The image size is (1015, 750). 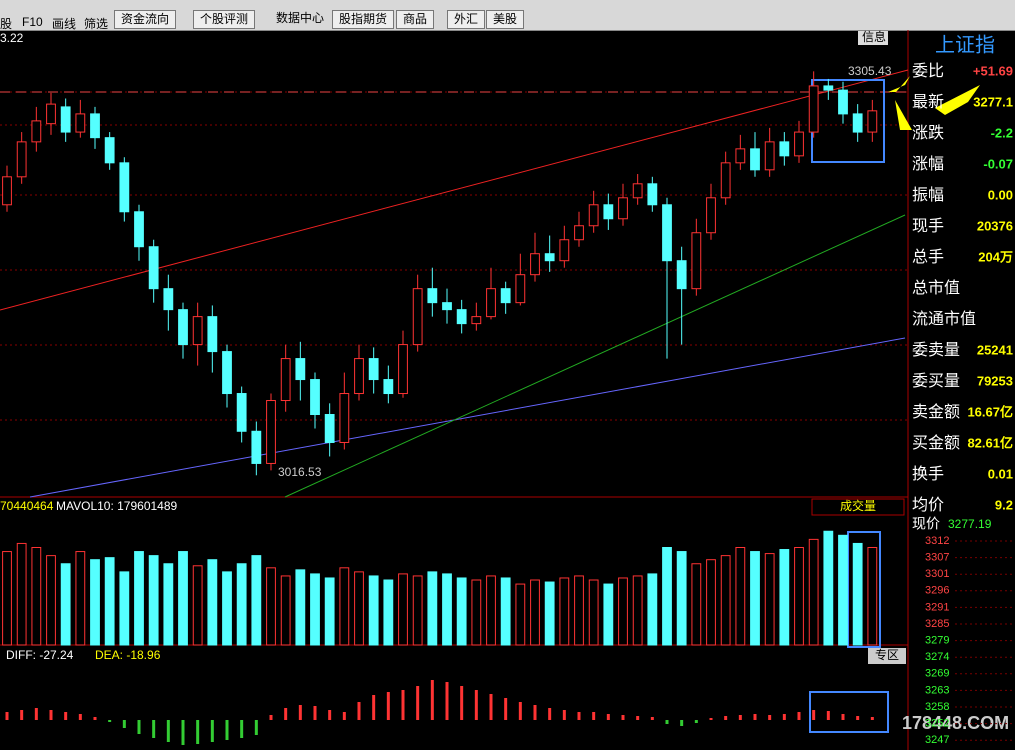 What do you see at coordinates (995, 225) in the screenshot?
I see `panel-value: 20376` at bounding box center [995, 225].